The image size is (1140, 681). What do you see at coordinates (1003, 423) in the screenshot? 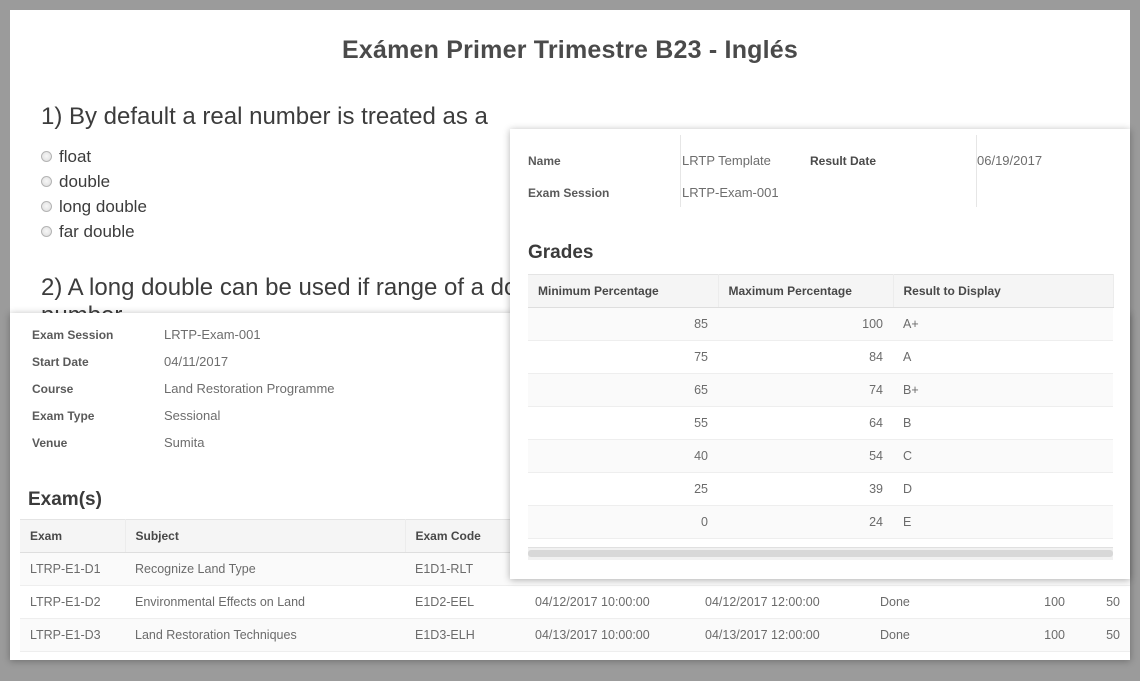
I see `cell-result-to-display: B` at bounding box center [1003, 423].